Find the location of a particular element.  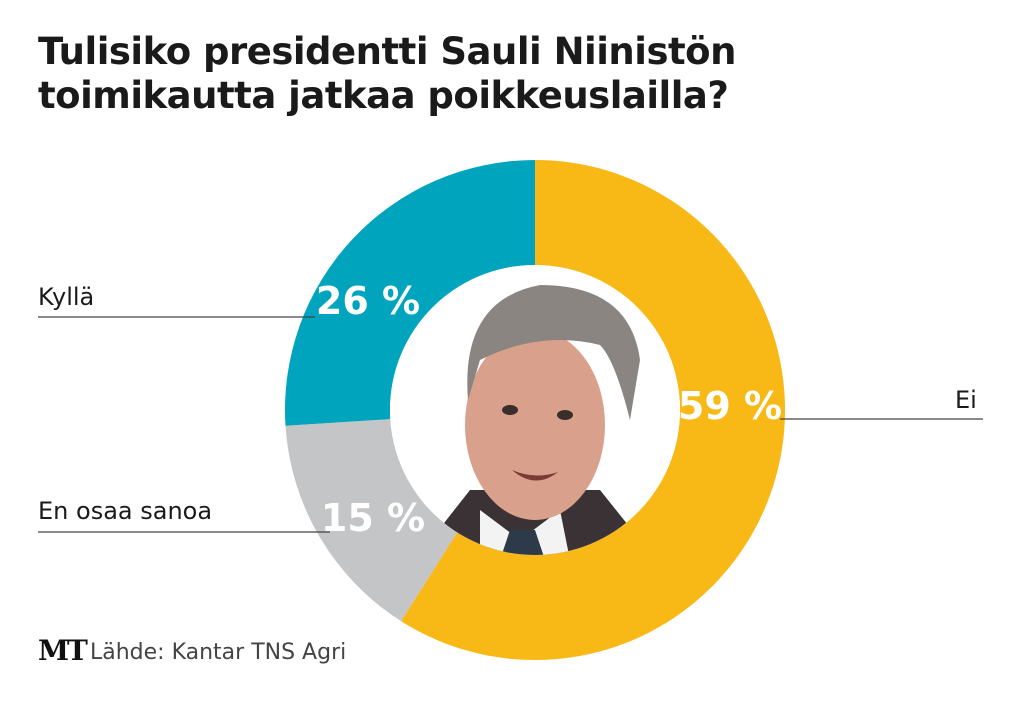

legend-label-kylla: Kyllä is located at coordinates (66, 297).